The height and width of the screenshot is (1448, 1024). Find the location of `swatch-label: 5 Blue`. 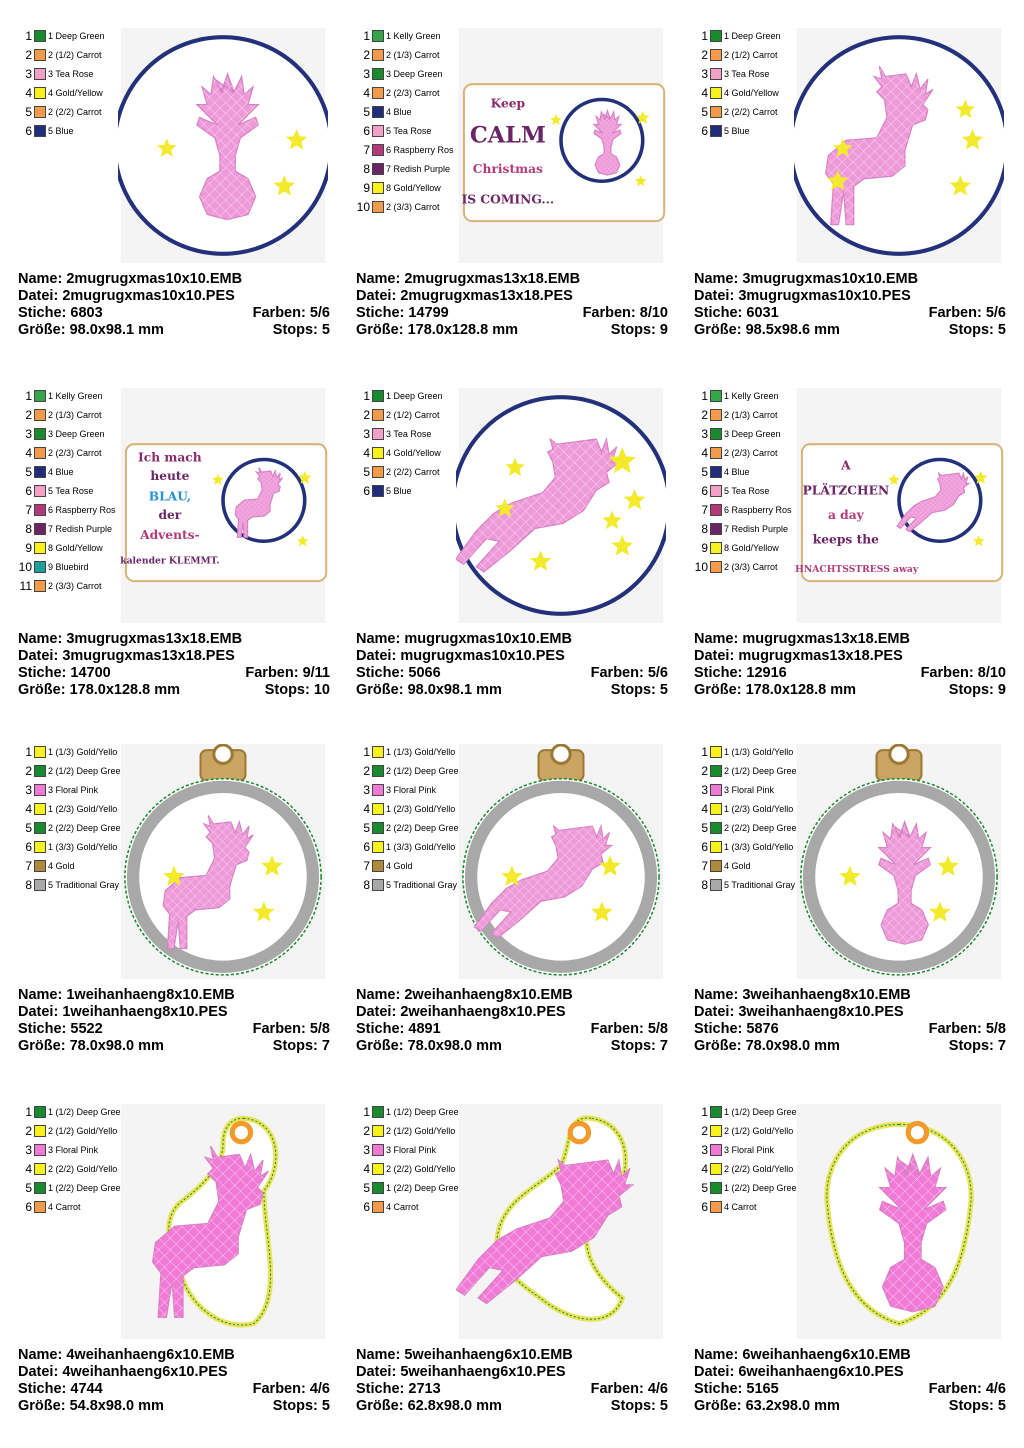

swatch-label: 5 Blue is located at coordinates (399, 490).